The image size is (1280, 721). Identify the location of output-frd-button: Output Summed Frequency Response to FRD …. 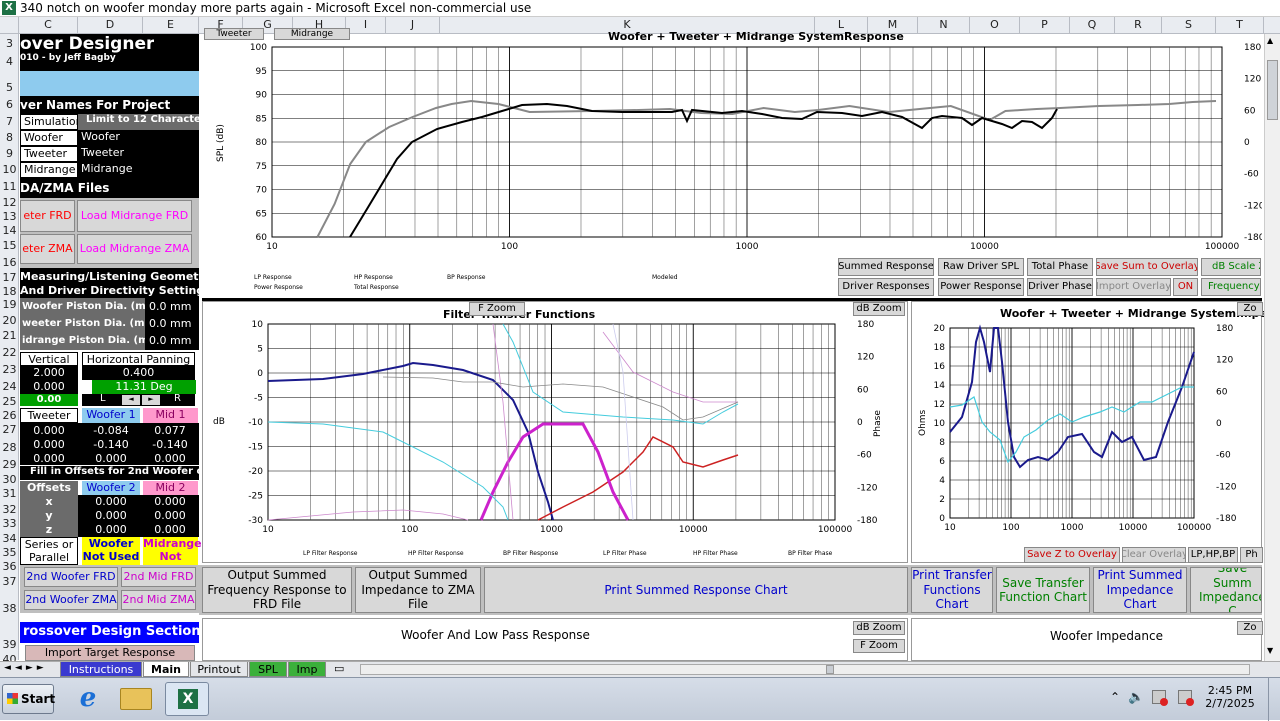
(277, 590).